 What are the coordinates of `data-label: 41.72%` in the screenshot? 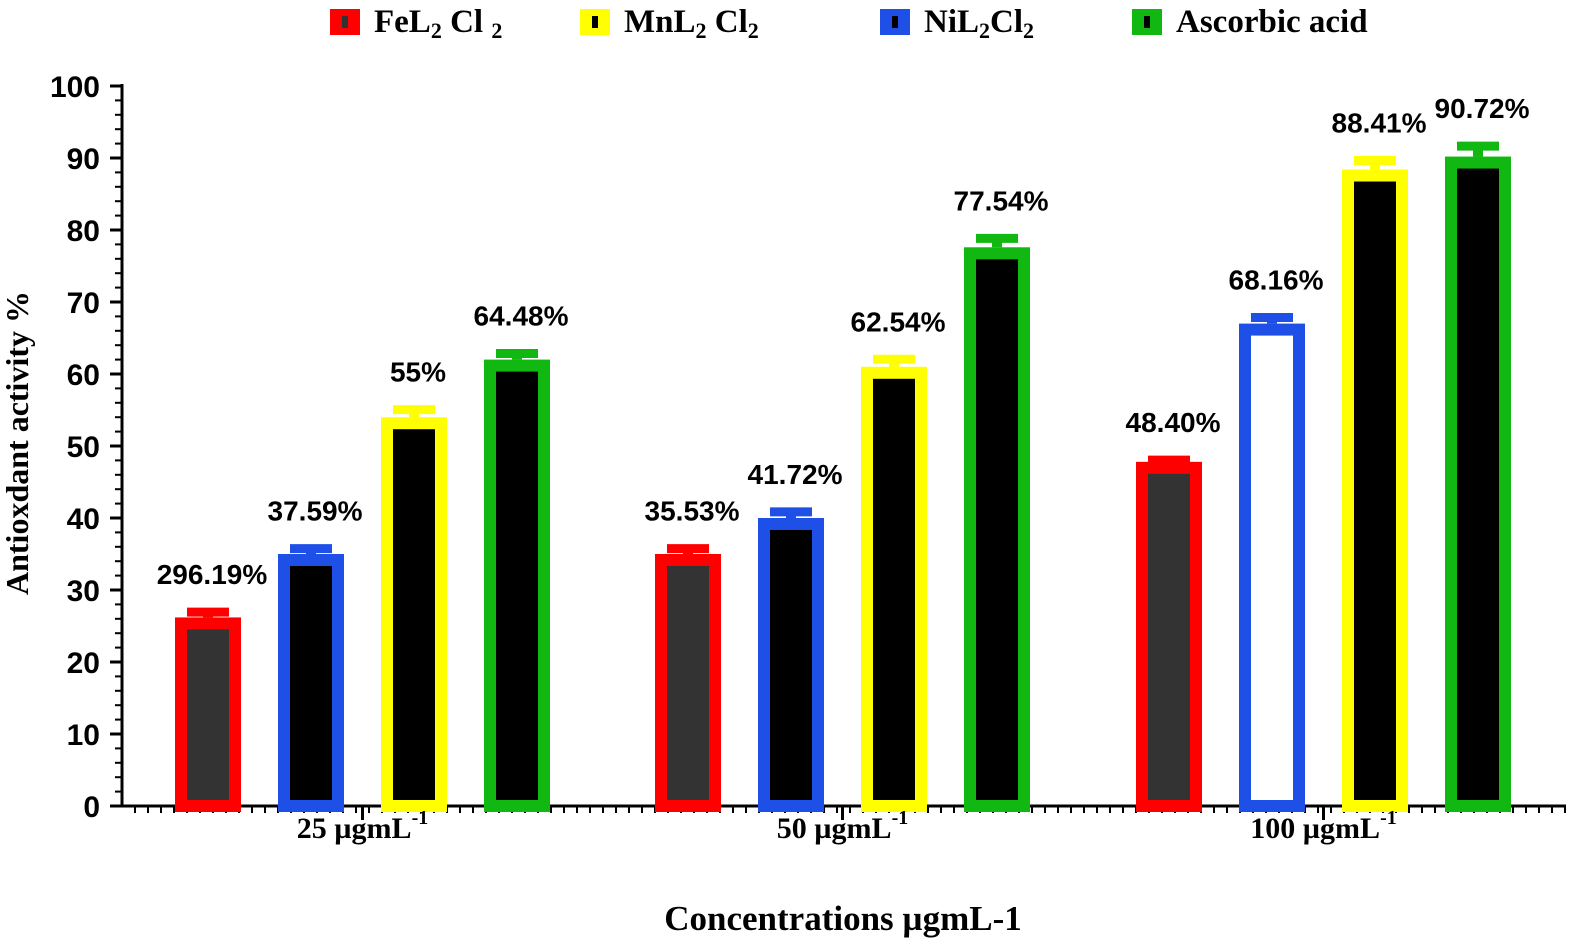 It's located at (795, 474).